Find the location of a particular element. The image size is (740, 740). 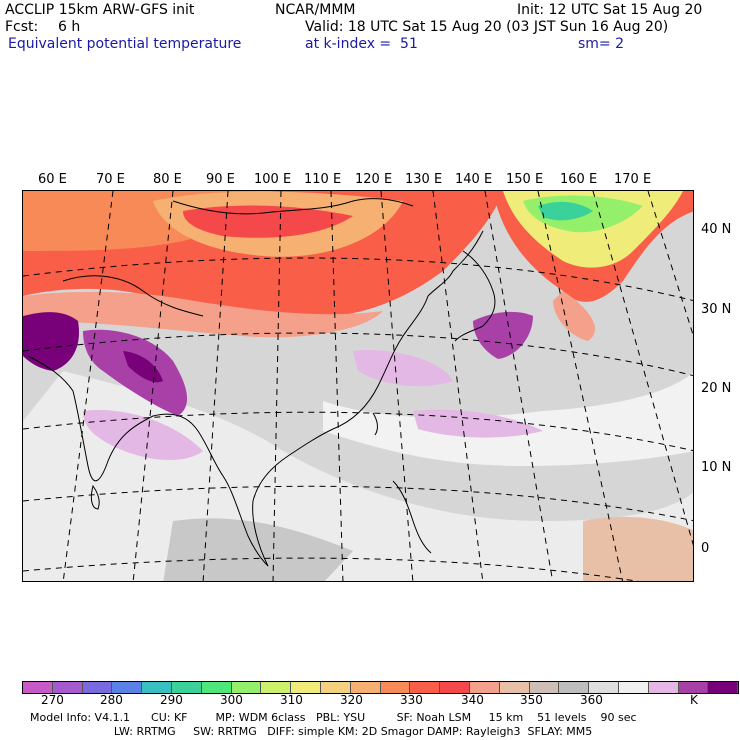

parallel-10n is located at coordinates (358, 503).